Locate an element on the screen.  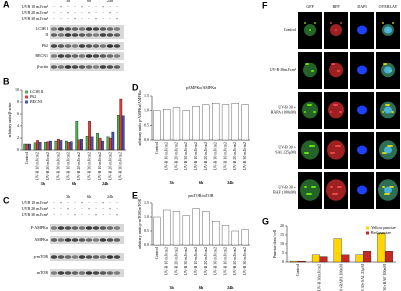
row-label: SAL (25μM) is located at coordinates (285, 151).